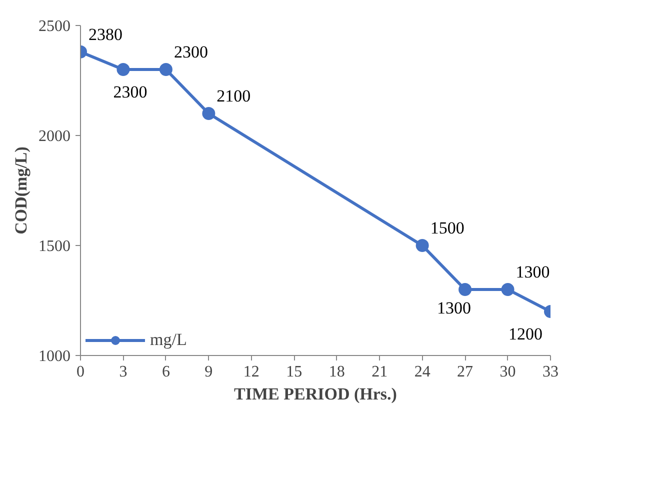  I want to click on x-tick-label: 27, so click(465, 372).